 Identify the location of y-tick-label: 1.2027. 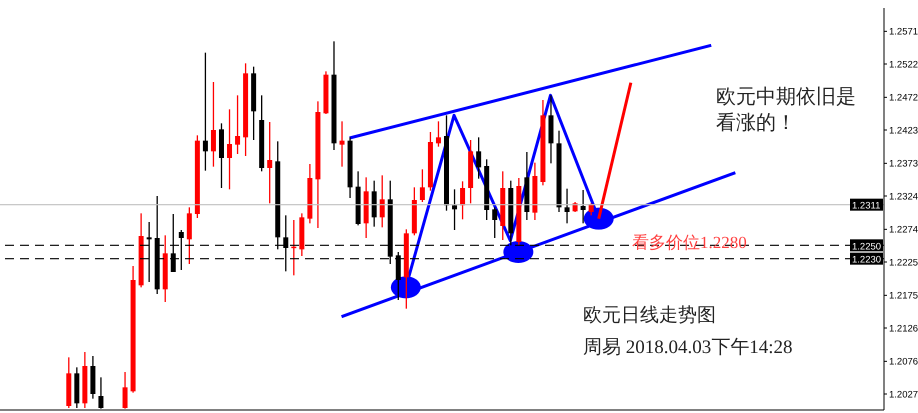
(903, 394).